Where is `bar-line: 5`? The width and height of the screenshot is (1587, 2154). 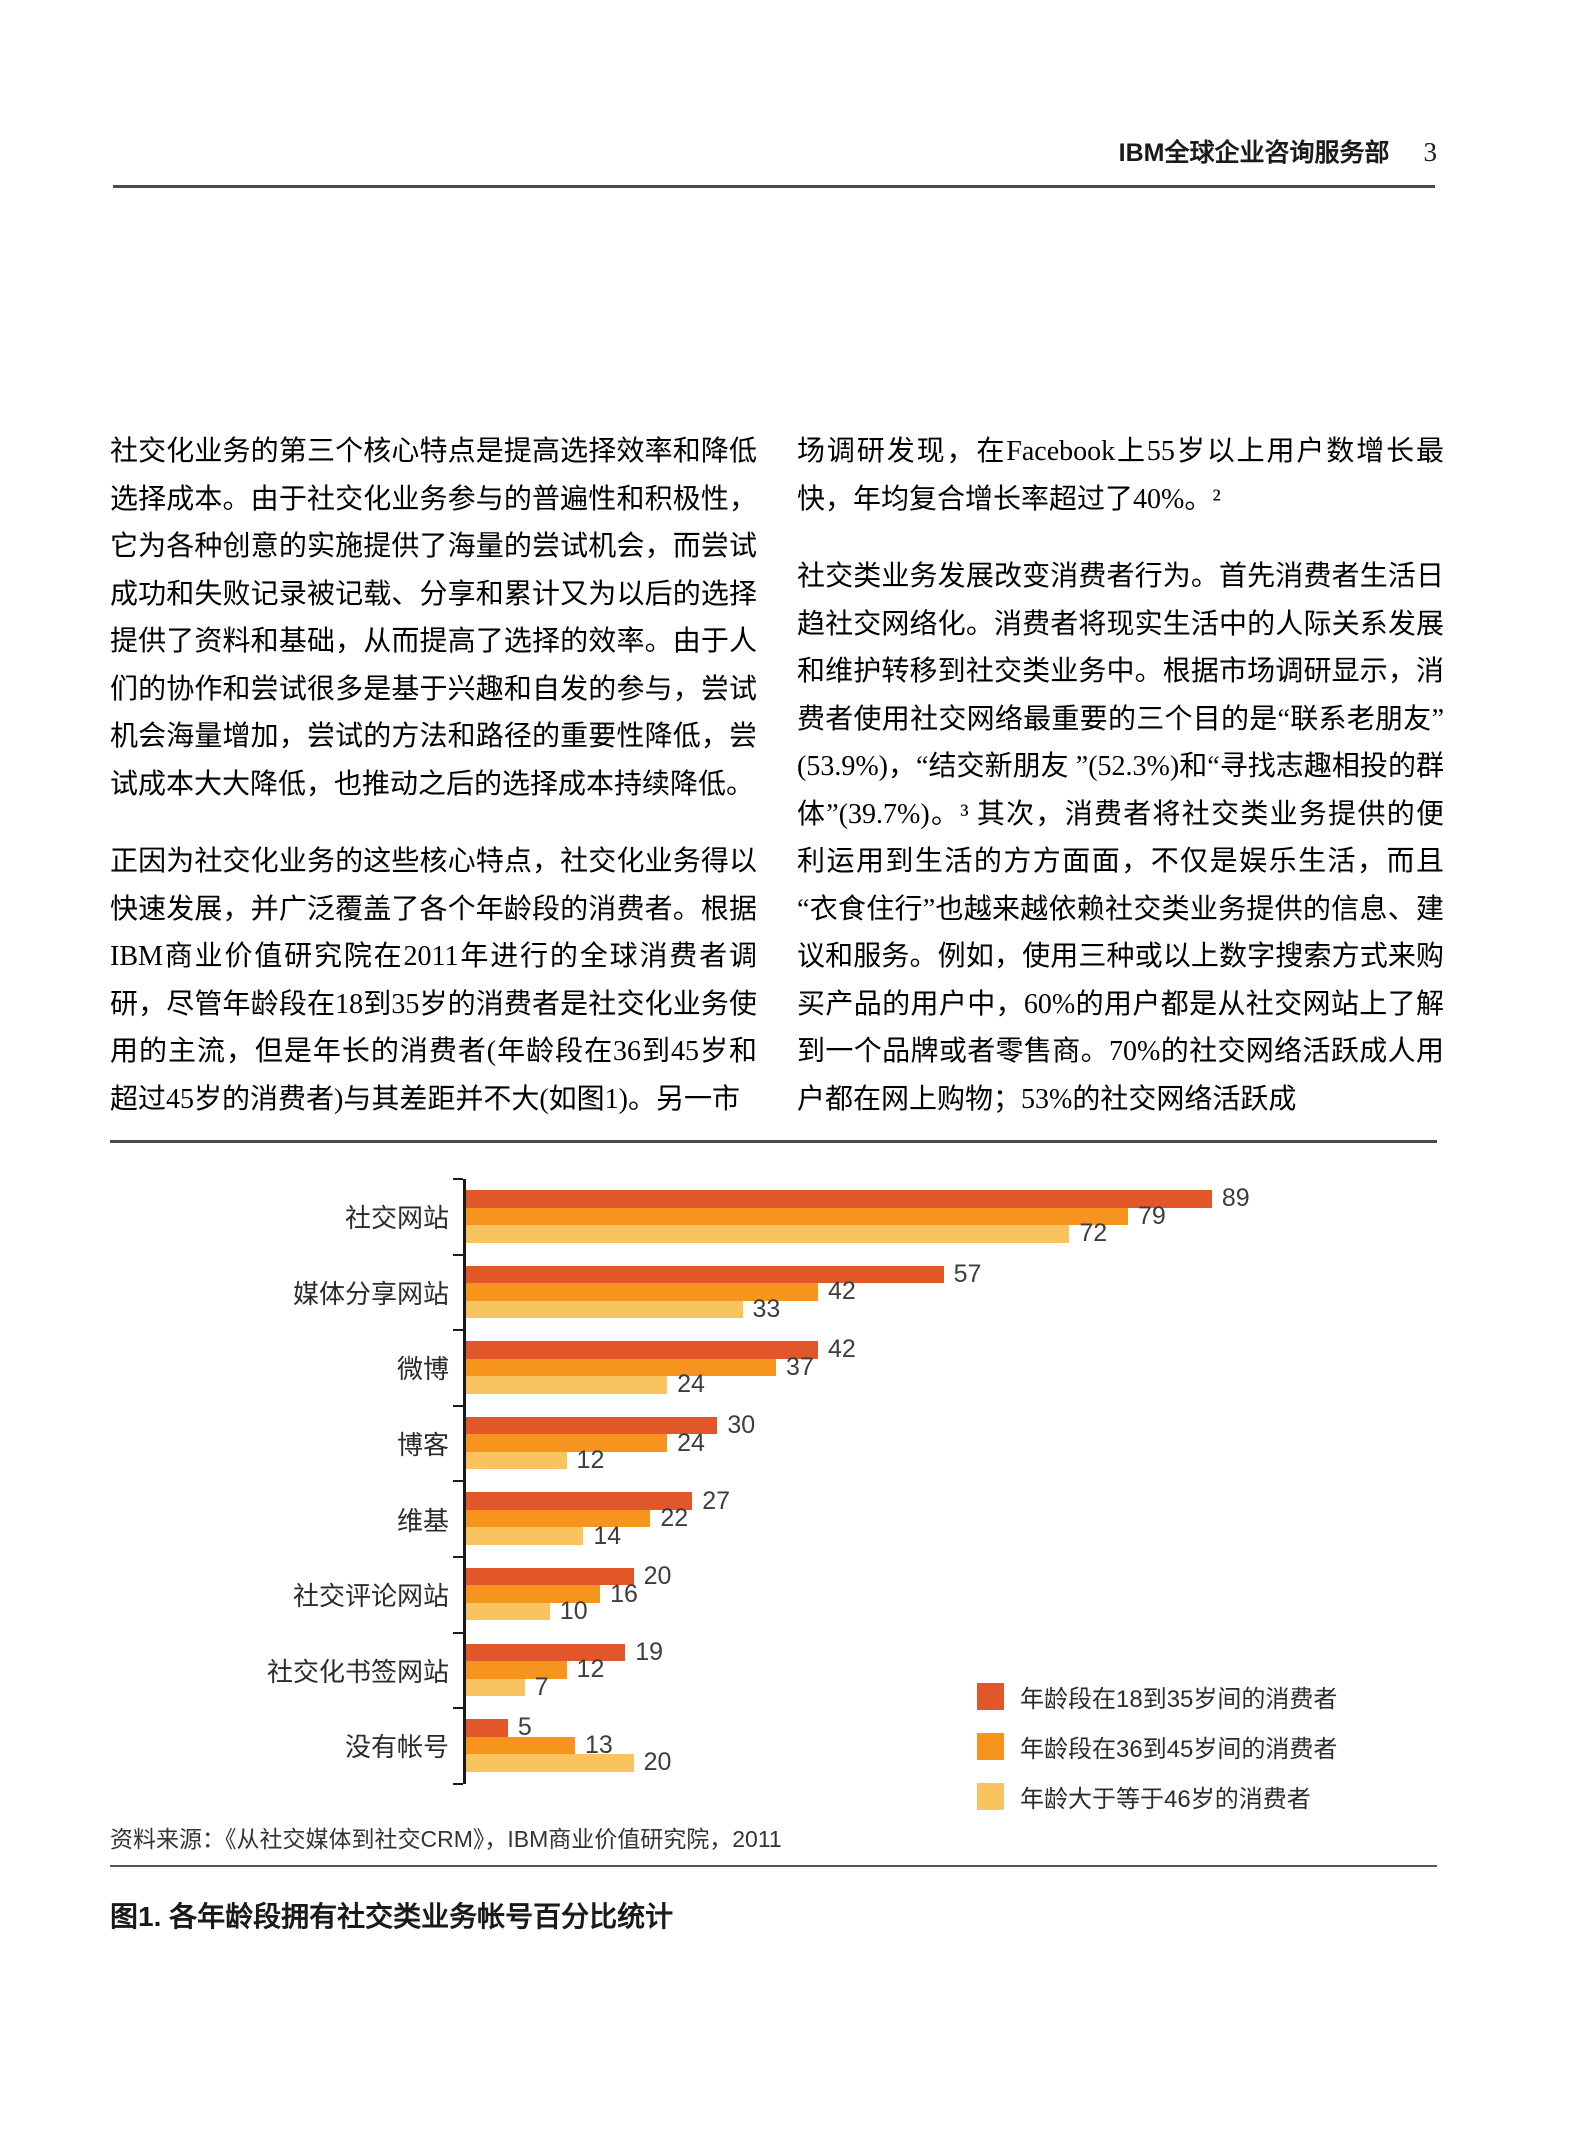
bar-line: 5 is located at coordinates (944, 1727).